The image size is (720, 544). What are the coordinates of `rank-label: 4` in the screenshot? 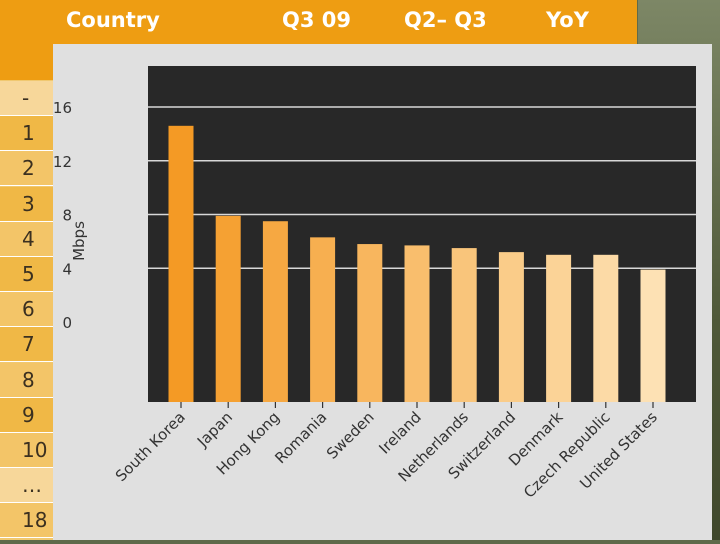 It's located at (28, 238).